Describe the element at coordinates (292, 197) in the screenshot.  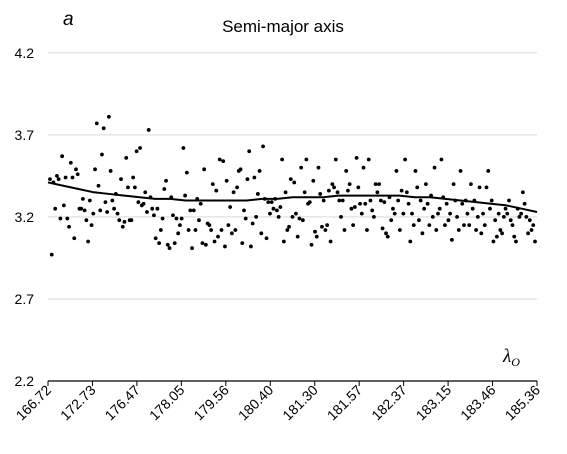
I see `trend-line` at that location.